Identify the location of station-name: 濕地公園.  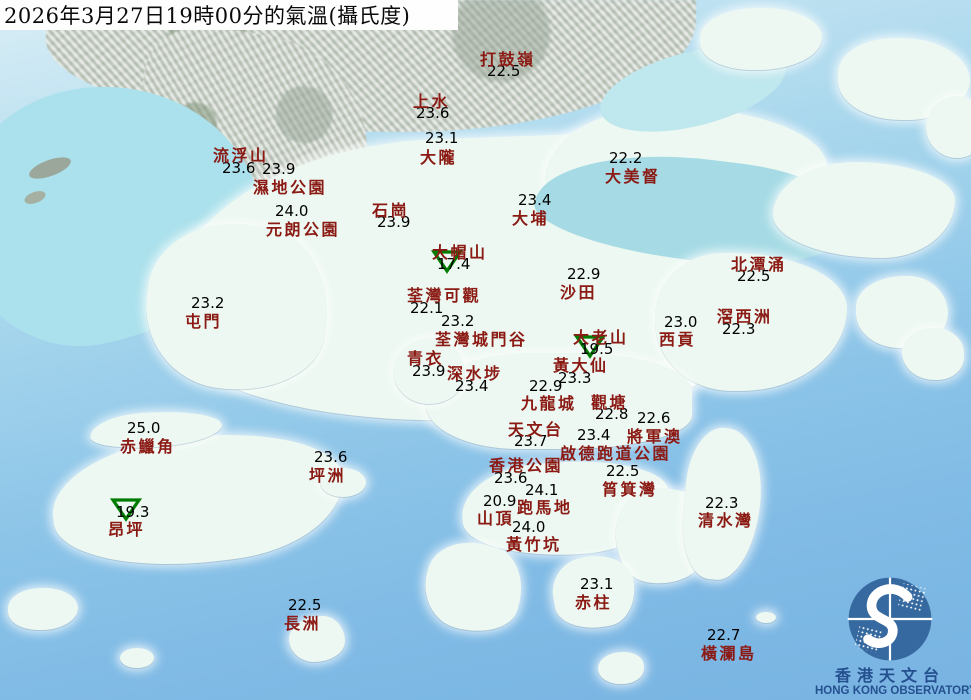
(290, 187).